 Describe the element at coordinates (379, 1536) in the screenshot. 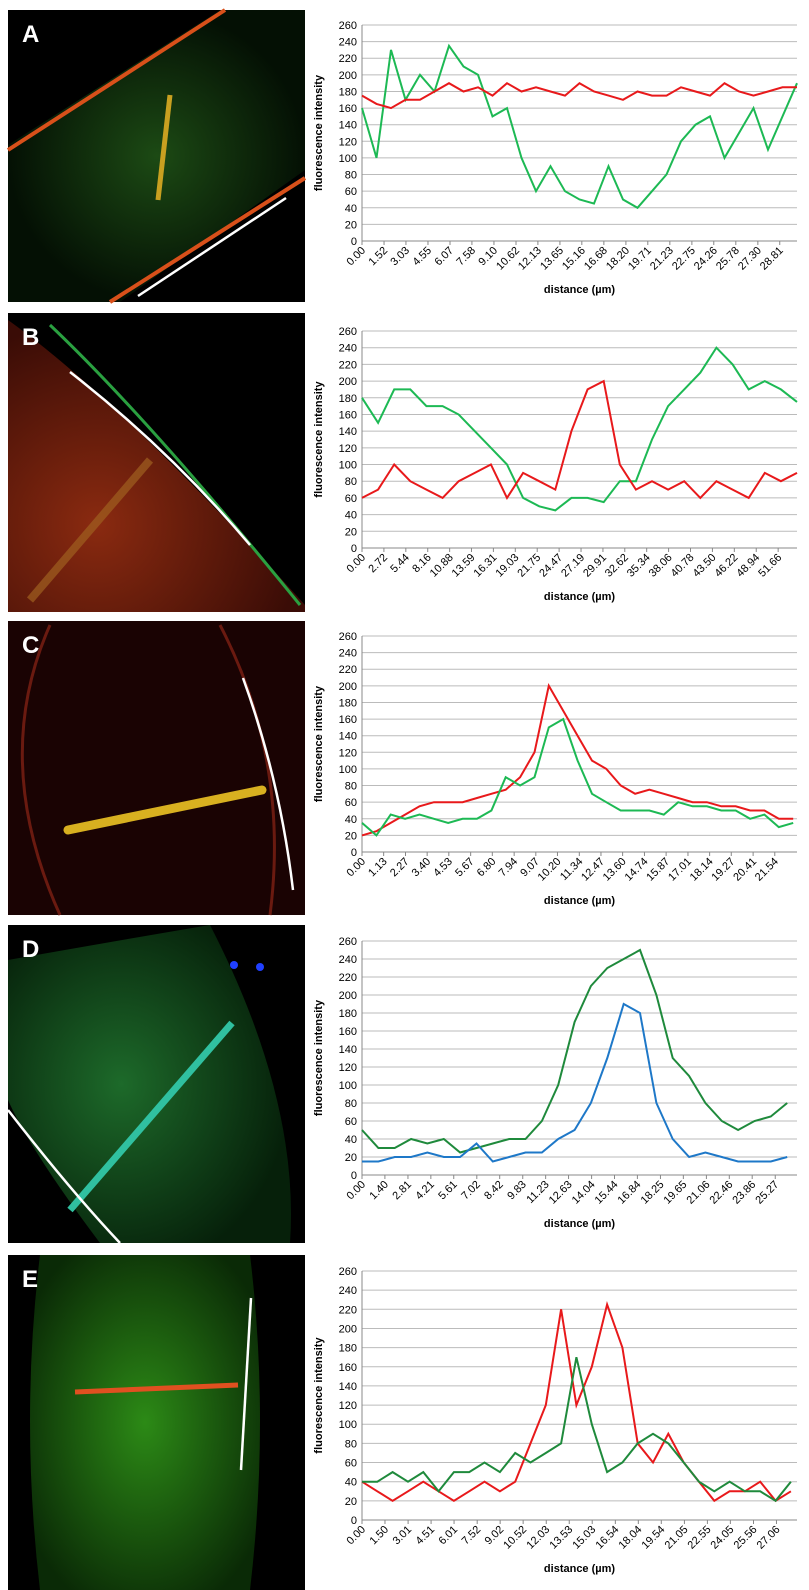

I see `x-tick-label: 1.50` at that location.